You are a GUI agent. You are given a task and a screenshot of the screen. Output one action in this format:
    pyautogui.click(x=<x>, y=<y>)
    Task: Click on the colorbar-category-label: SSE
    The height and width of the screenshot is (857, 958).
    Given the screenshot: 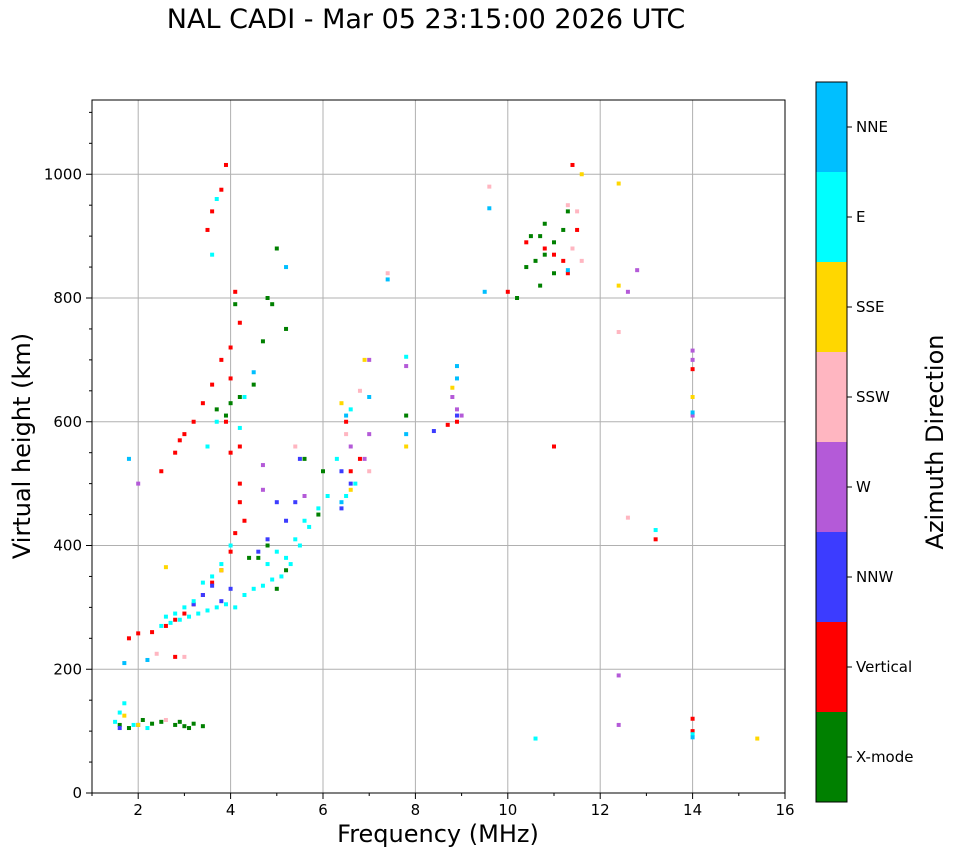 What is the action you would take?
    pyautogui.click(x=870, y=307)
    